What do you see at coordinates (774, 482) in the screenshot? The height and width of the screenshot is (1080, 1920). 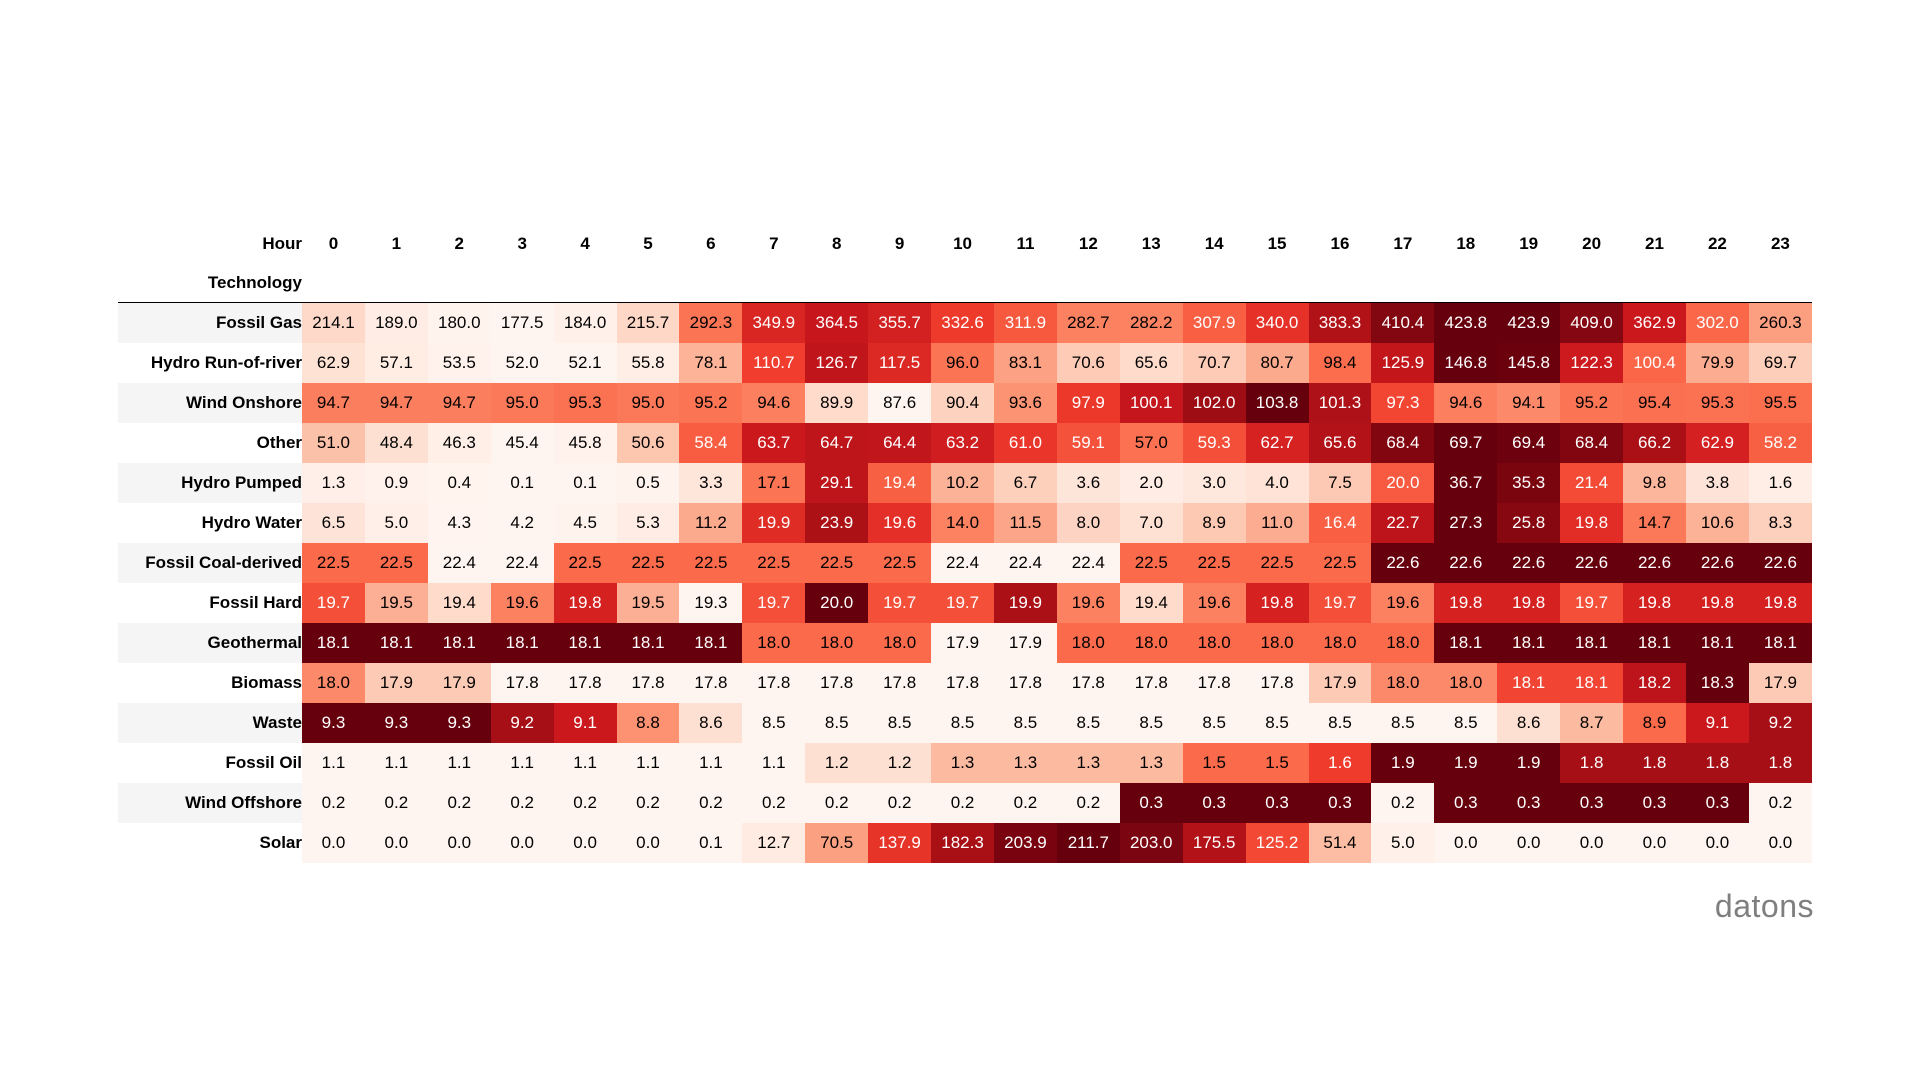 I see `heatmap-cell: 17.1` at bounding box center [774, 482].